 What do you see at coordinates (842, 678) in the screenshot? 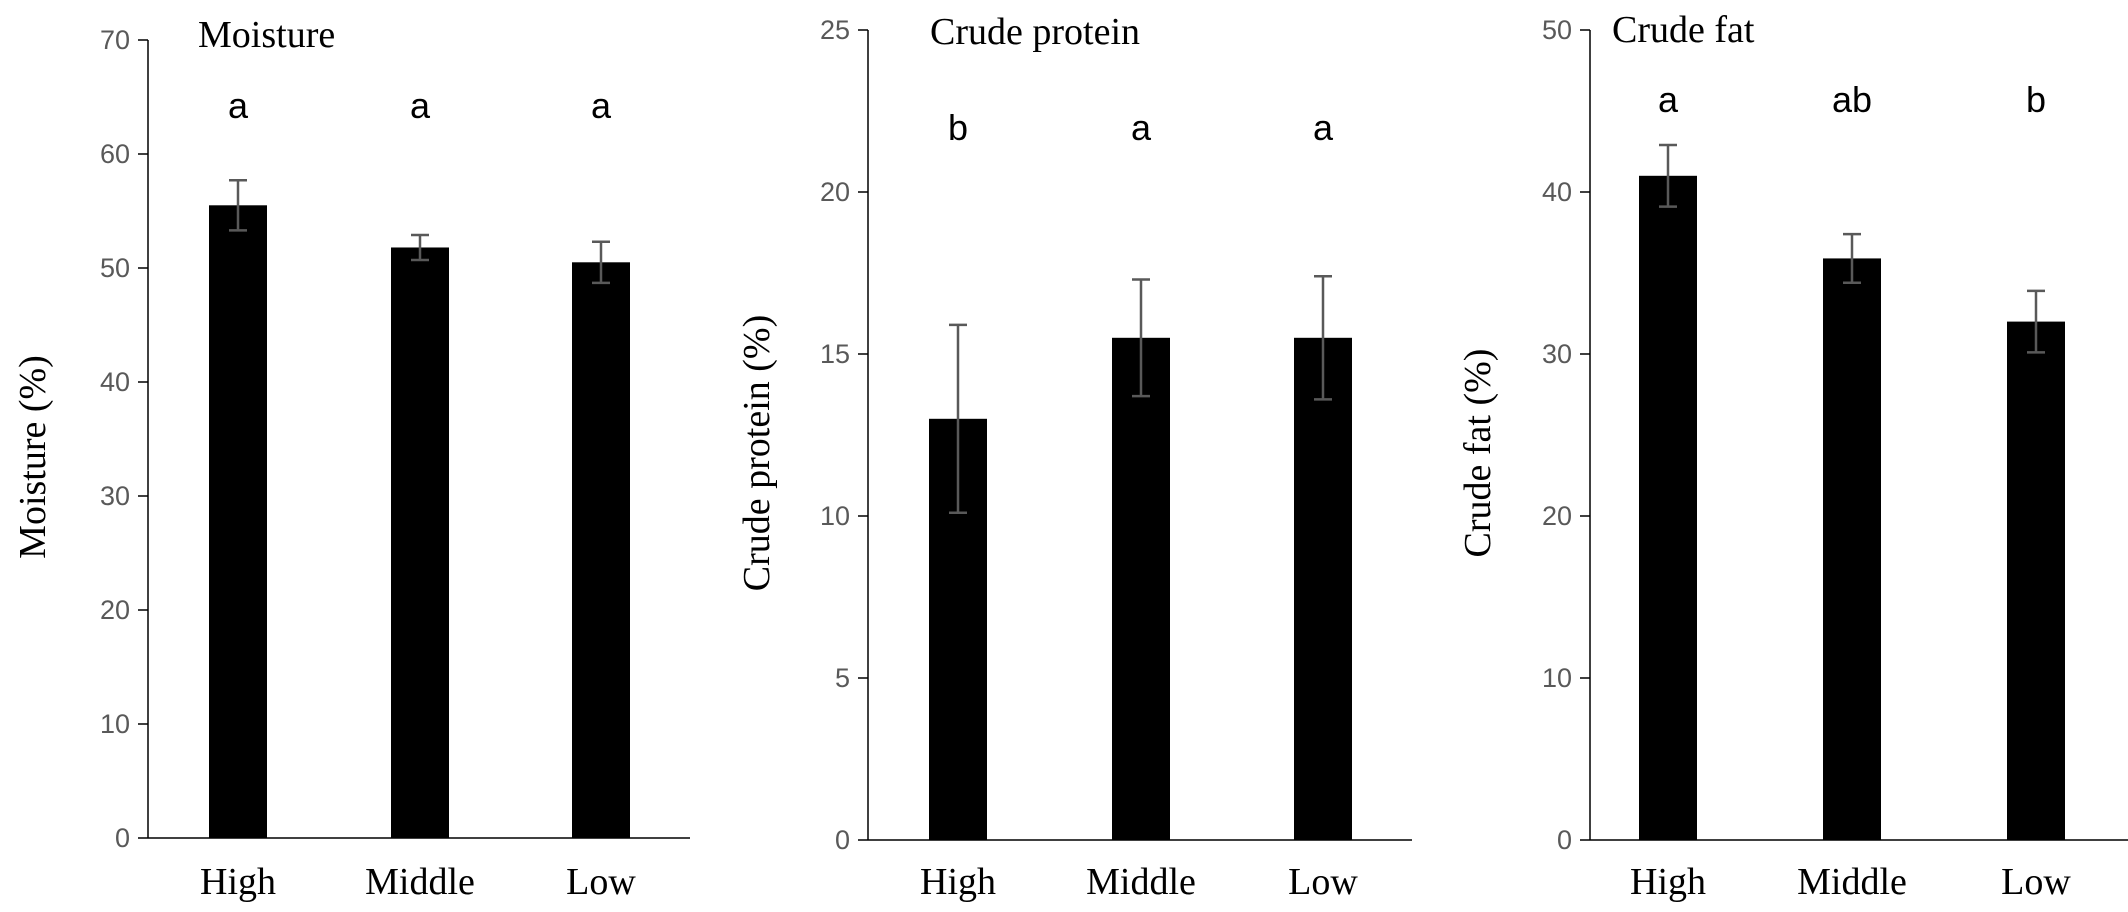
I see `crude-protein-y-tick-label: 5` at bounding box center [842, 678].